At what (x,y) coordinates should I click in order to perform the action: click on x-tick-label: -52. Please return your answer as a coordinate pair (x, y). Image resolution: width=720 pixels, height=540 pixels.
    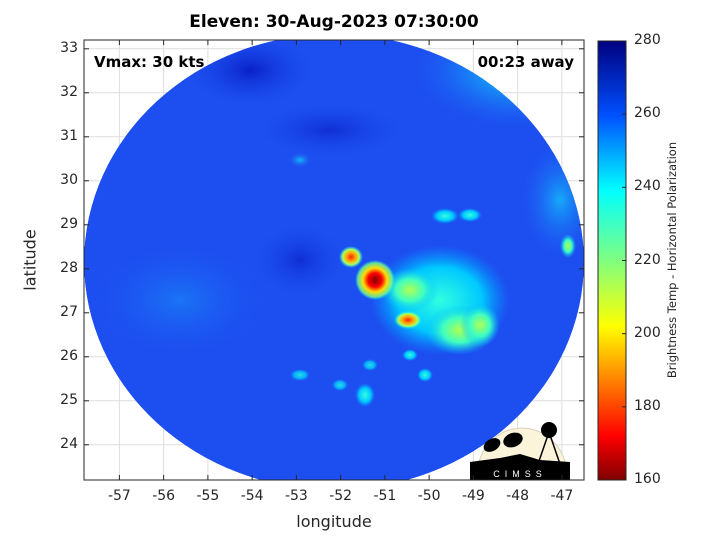
    Looking at the image, I should click on (341, 496).